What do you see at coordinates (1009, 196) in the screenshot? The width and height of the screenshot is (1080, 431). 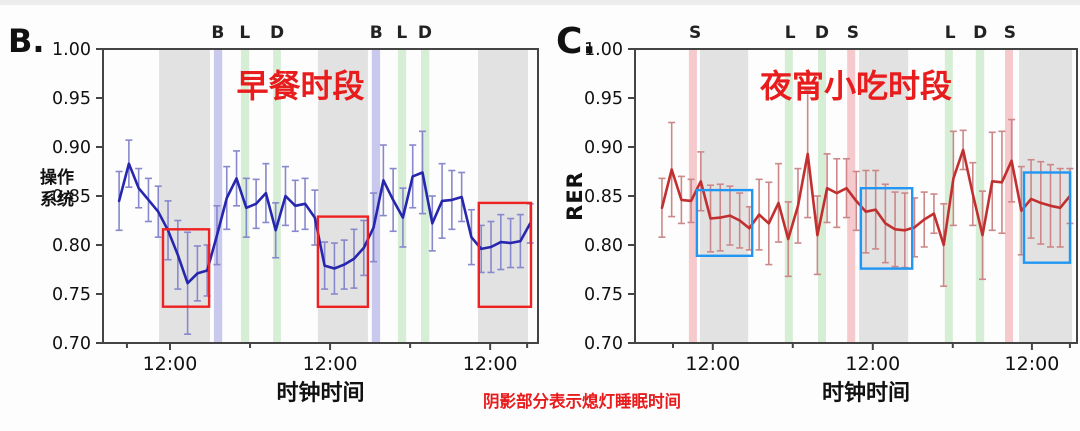 I see `snack-band` at bounding box center [1009, 196].